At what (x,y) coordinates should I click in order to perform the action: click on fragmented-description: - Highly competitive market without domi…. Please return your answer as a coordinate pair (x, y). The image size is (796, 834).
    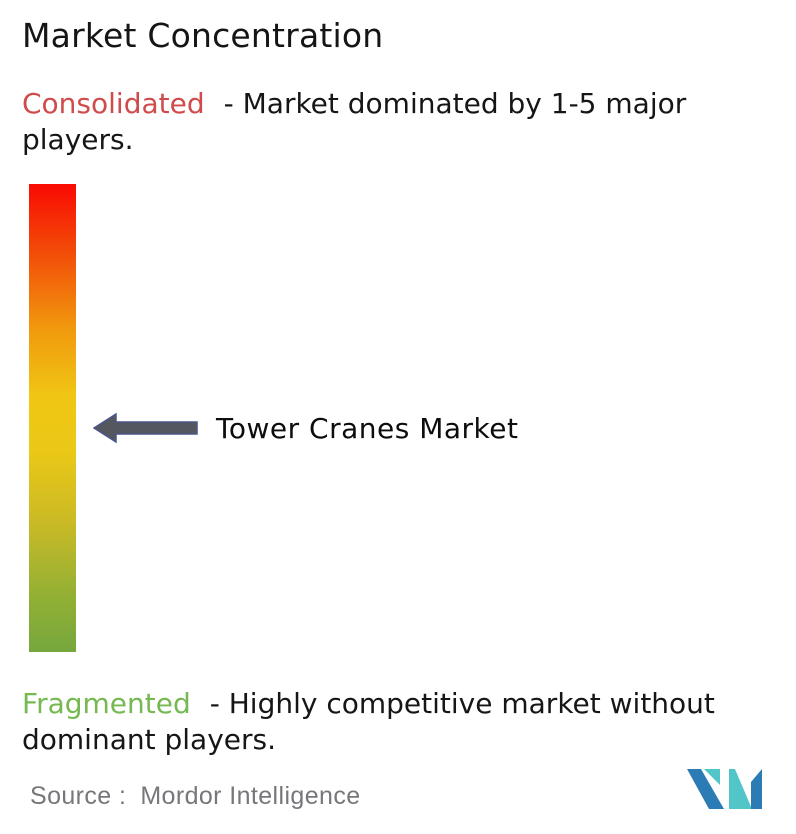
    Looking at the image, I should click on (368, 721).